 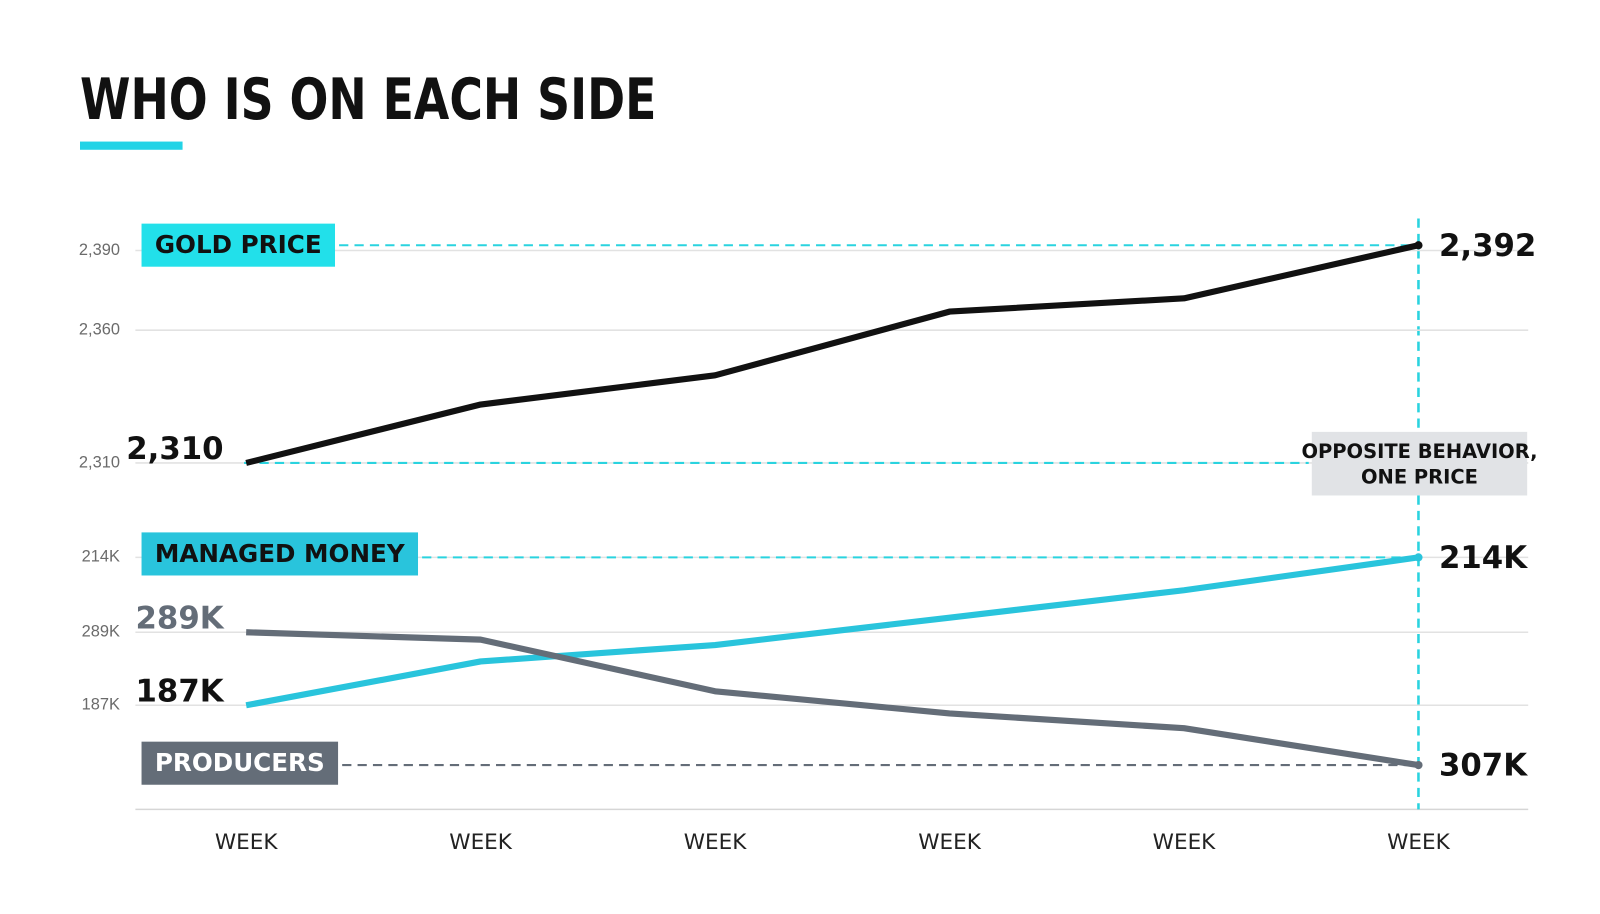 What do you see at coordinates (180, 618) in the screenshot?
I see `value-label: 289K` at bounding box center [180, 618].